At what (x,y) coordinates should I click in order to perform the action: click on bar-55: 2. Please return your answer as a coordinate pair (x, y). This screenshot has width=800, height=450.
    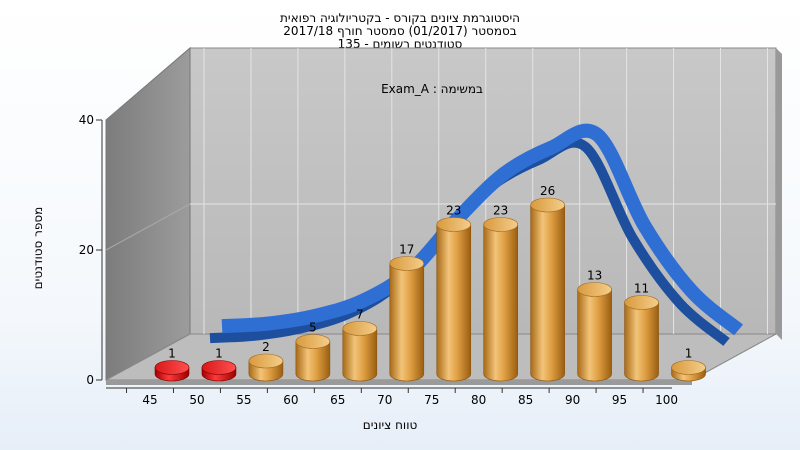
    Looking at the image, I should click on (266, 361).